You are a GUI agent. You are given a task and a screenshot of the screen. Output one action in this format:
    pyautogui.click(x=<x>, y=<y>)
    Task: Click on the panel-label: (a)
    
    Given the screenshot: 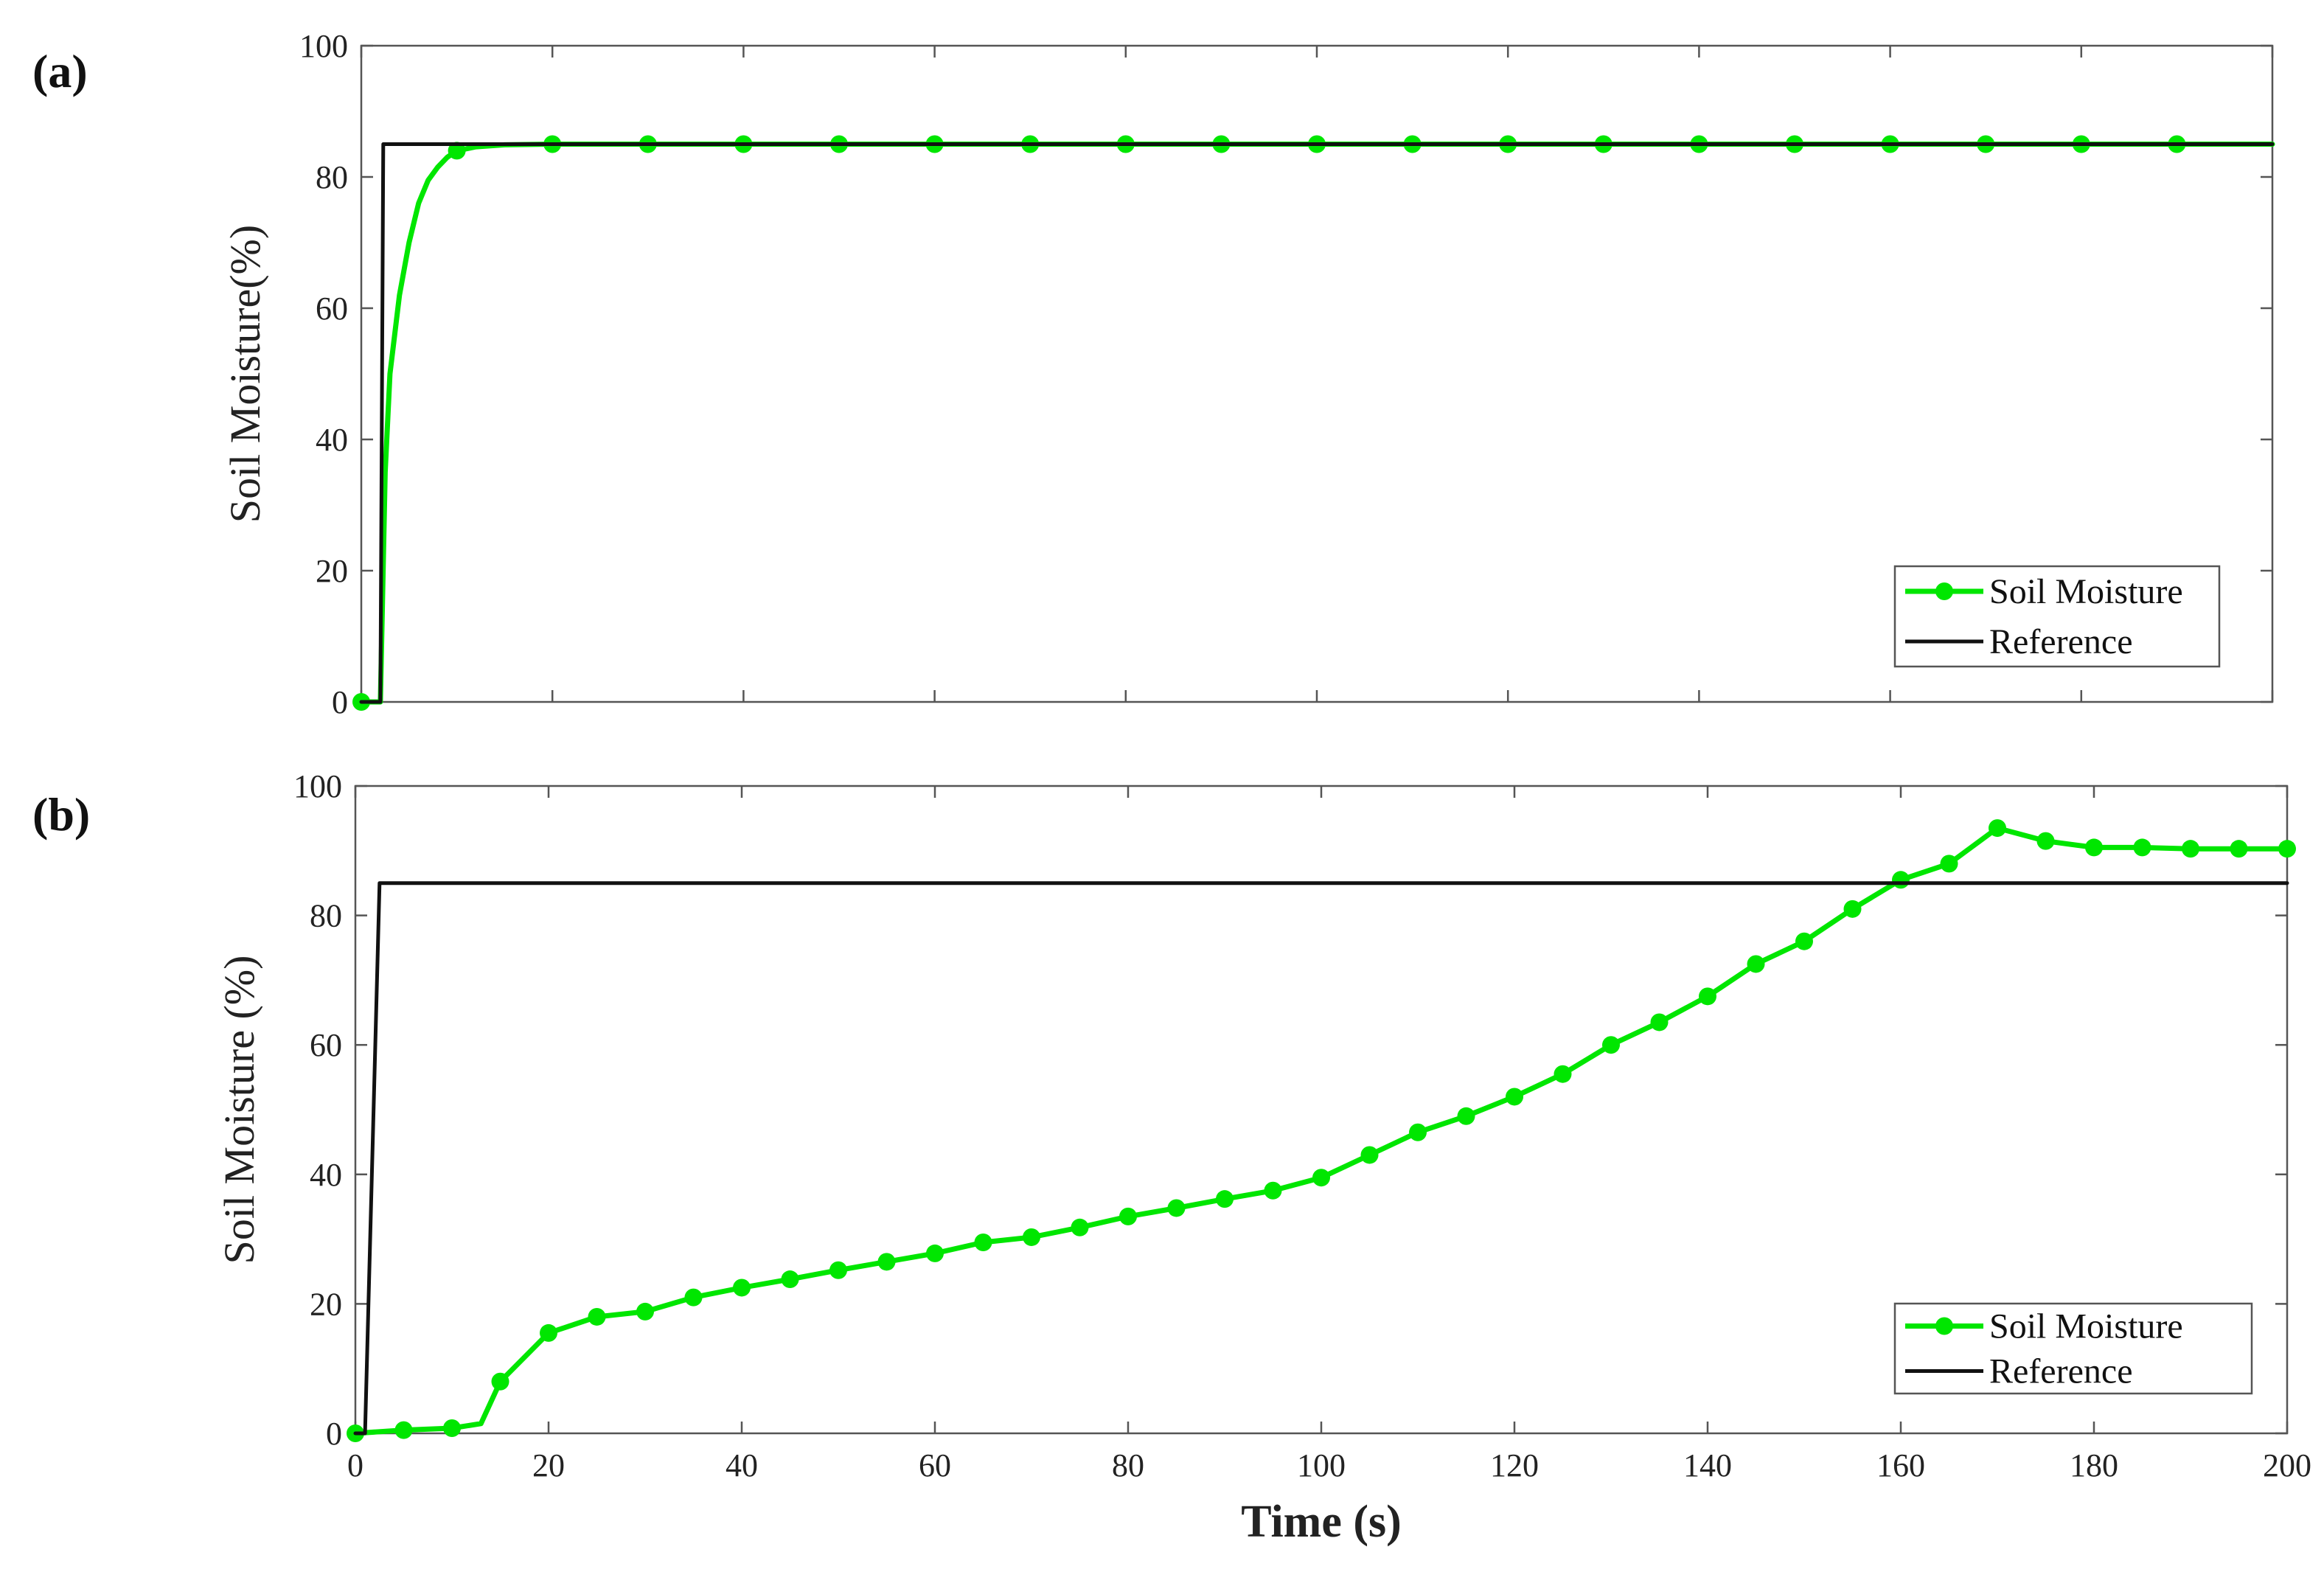 What is the action you would take?
    pyautogui.click(x=60, y=71)
    